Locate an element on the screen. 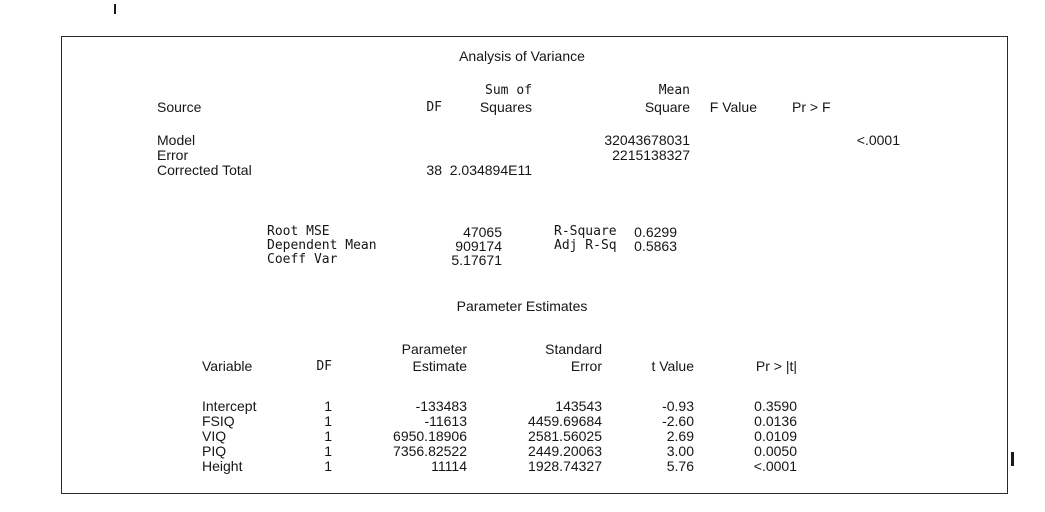 This screenshot has width=1045, height=512. cell-pr-t: 0.3590 is located at coordinates (775, 406).